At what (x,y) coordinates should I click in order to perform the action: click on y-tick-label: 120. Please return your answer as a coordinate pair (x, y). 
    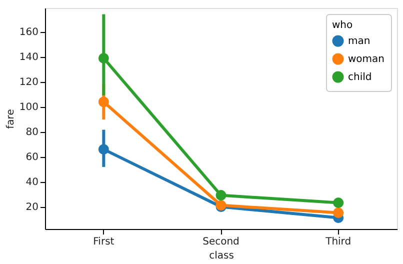
    Looking at the image, I should click on (28, 82).